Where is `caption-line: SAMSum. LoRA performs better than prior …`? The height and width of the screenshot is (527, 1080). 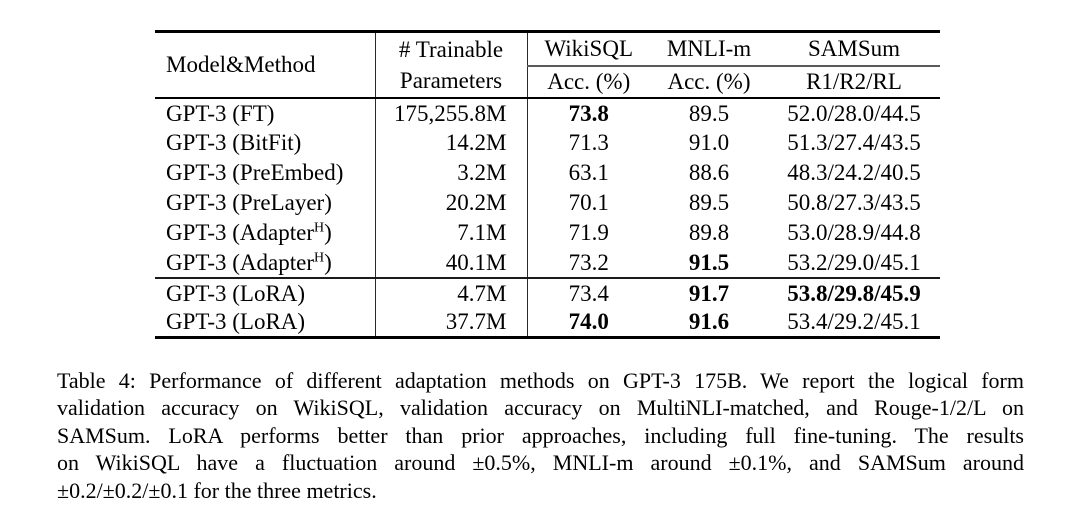
caption-line: SAMSum. LoRA performs better than prior … is located at coordinates (540, 435).